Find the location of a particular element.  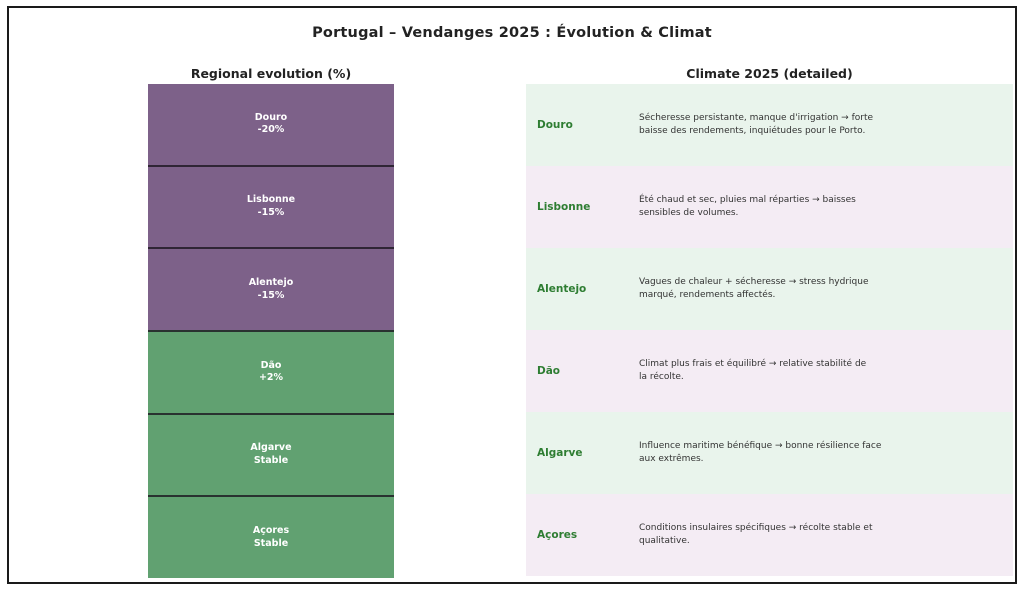

bar-segment-label: Dão +2% is located at coordinates (271, 371).